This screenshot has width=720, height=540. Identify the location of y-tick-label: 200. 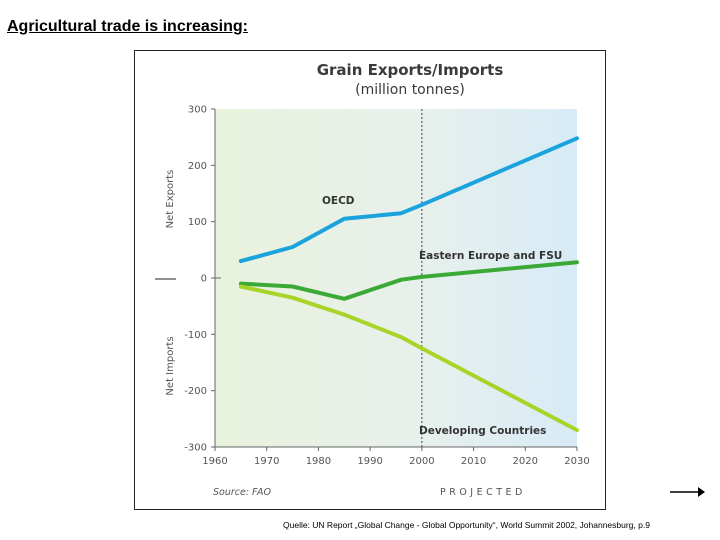
(197, 166).